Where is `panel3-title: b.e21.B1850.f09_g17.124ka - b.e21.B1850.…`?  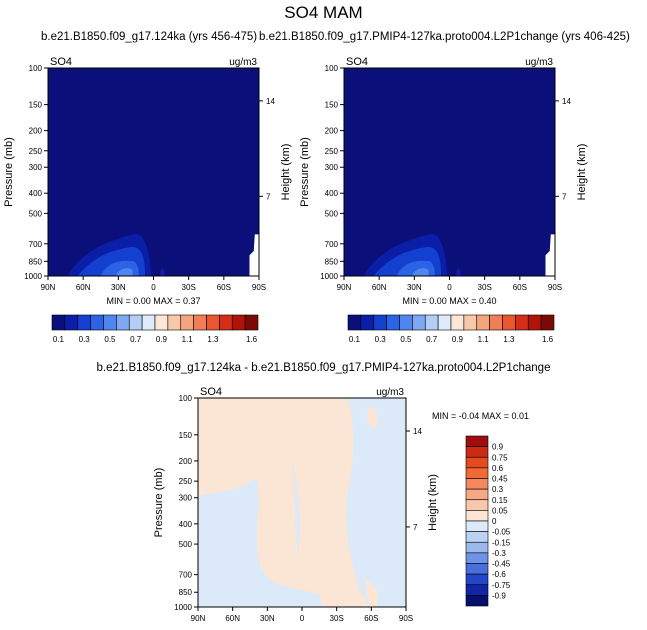
panel3-title: b.e21.B1850.f09_g17.124ka - b.e21.B1850.… is located at coordinates (323, 368).